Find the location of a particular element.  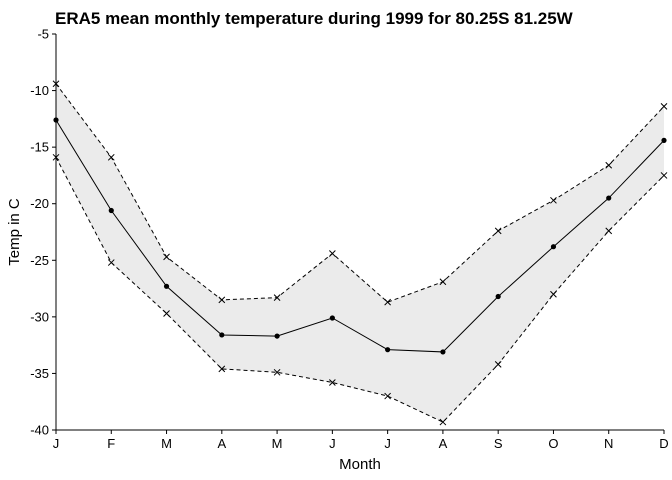

x-tick-label: D is located at coordinates (663, 443).